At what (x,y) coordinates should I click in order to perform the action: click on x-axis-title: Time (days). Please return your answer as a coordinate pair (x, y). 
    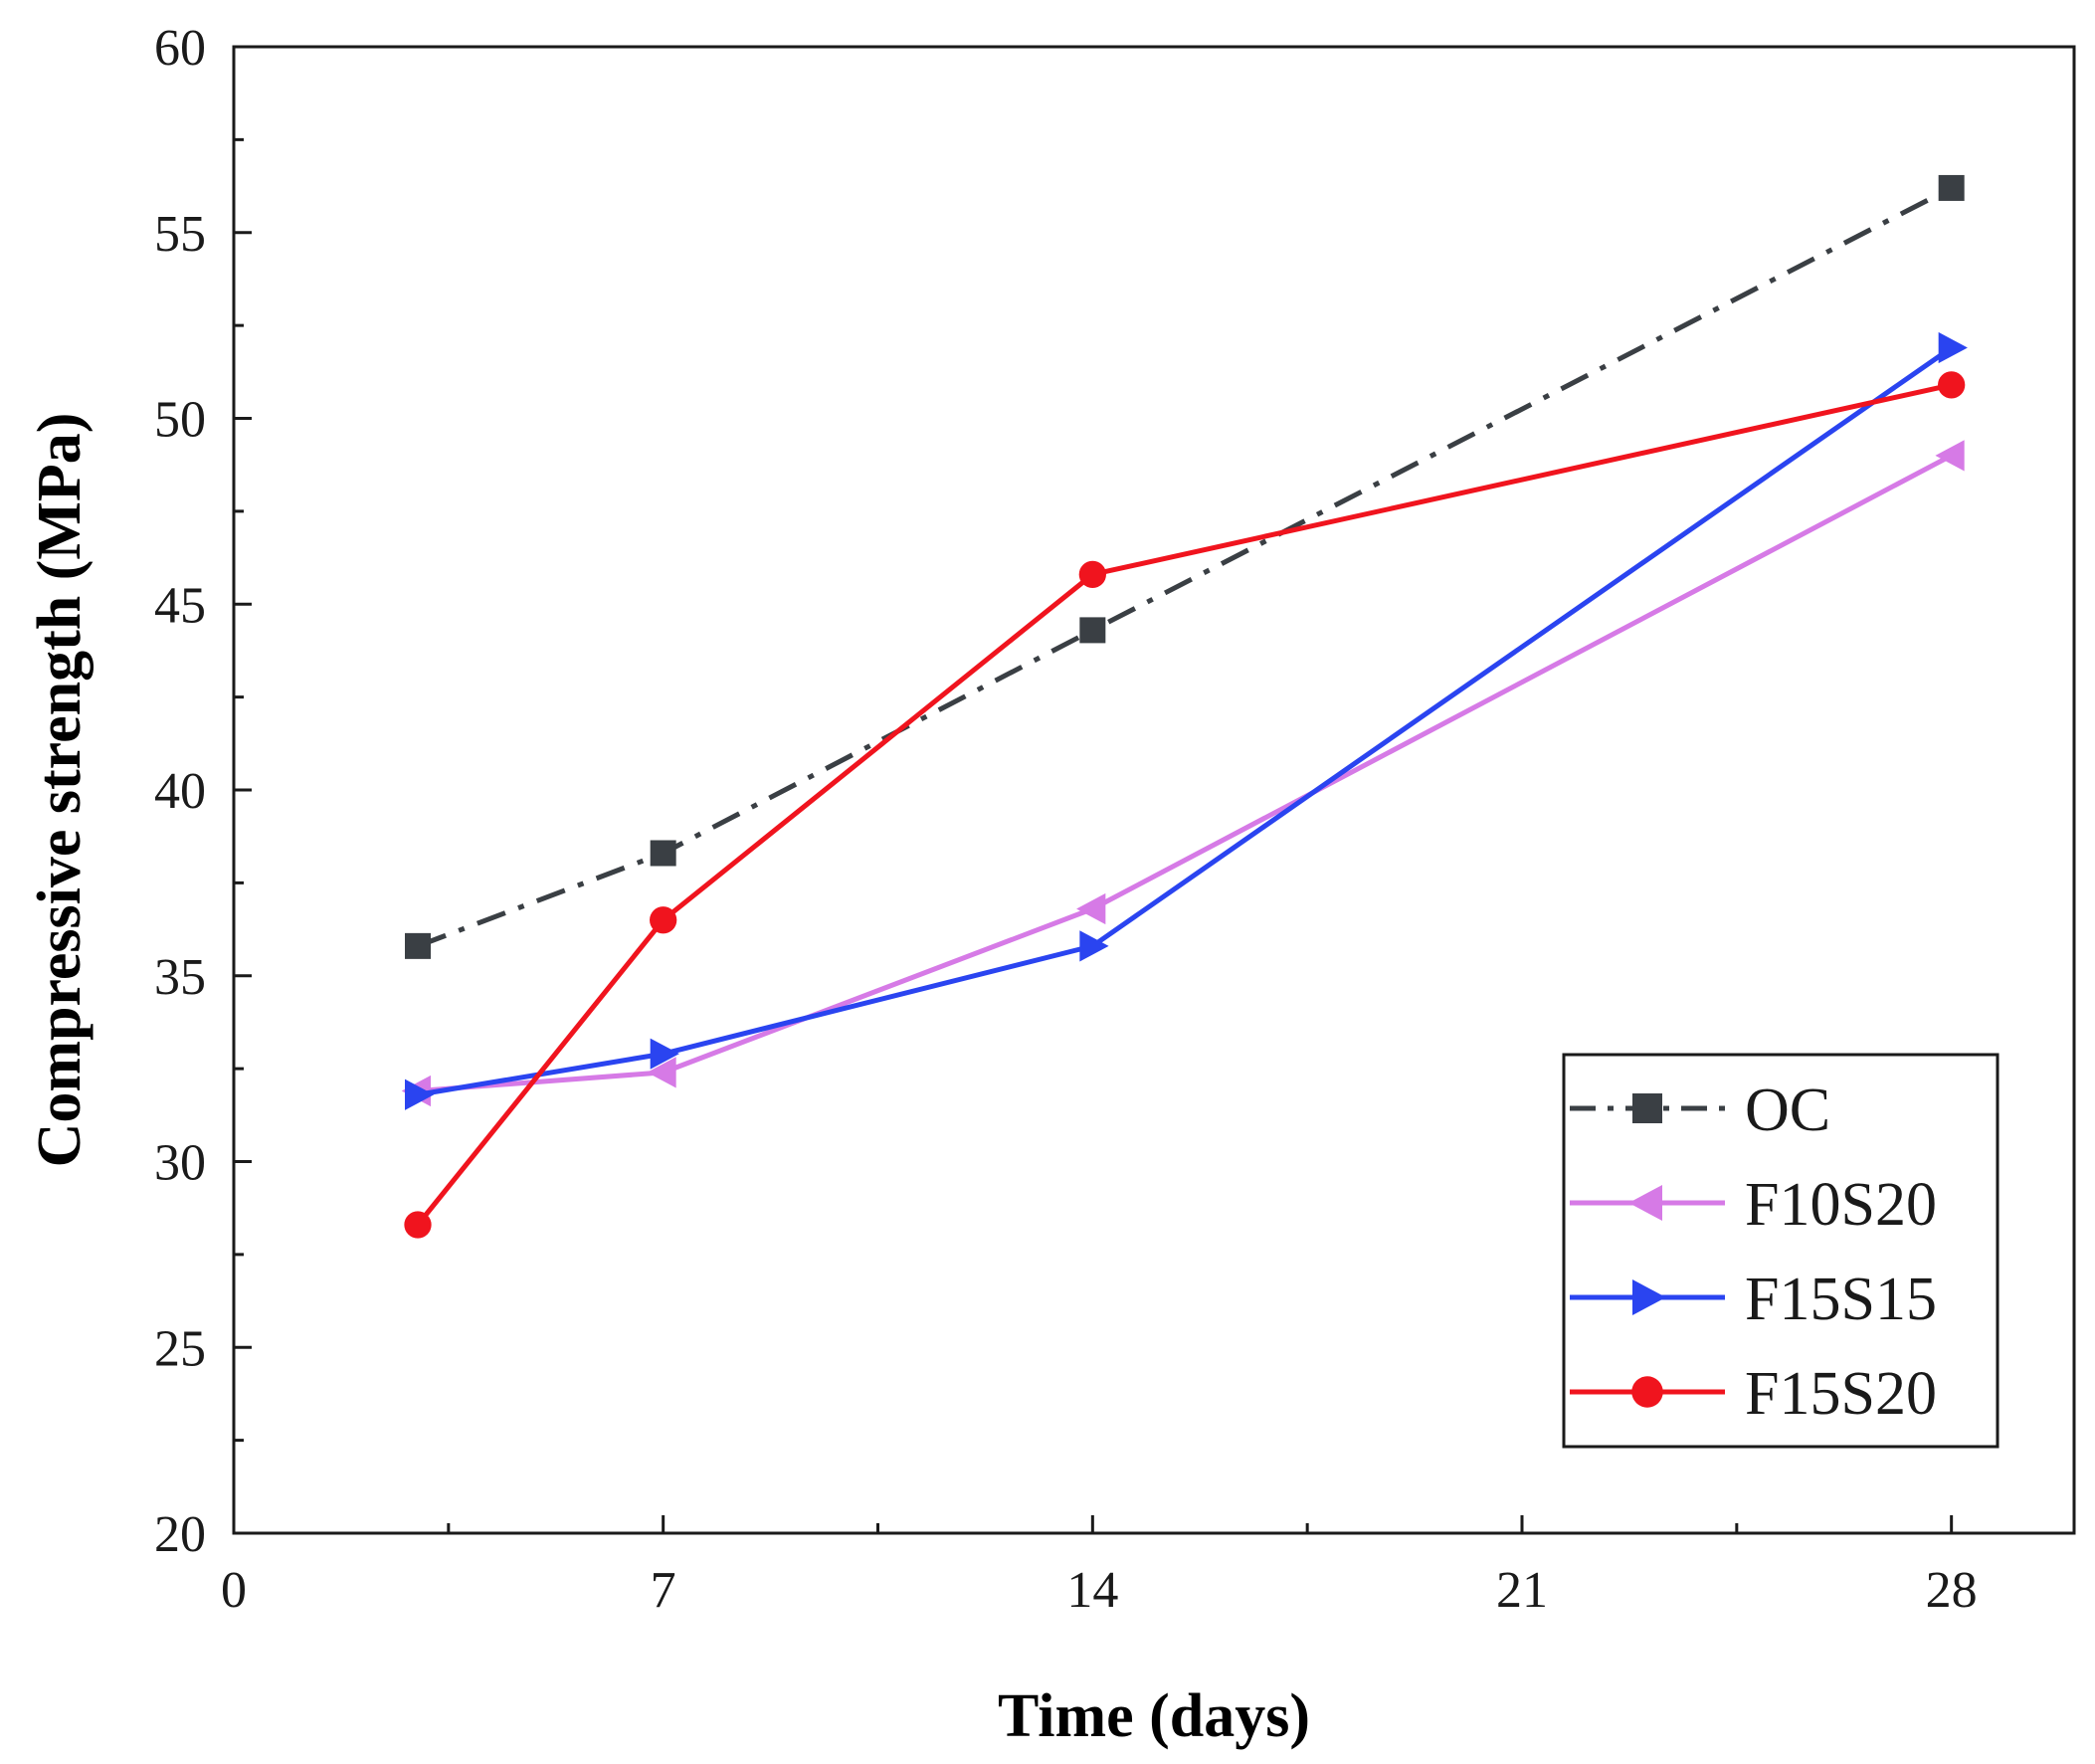
    Looking at the image, I should click on (1154, 1716).